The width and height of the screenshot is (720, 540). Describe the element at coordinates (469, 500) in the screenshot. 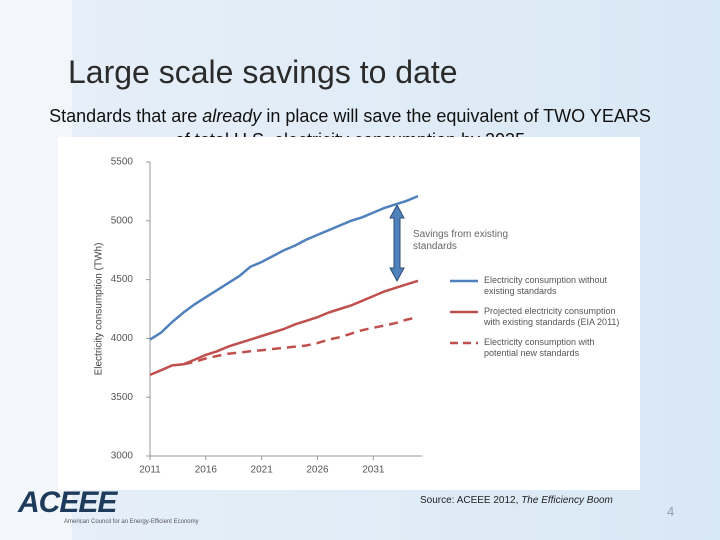

I see `source-text: Source: ACEEE 2012,` at that location.